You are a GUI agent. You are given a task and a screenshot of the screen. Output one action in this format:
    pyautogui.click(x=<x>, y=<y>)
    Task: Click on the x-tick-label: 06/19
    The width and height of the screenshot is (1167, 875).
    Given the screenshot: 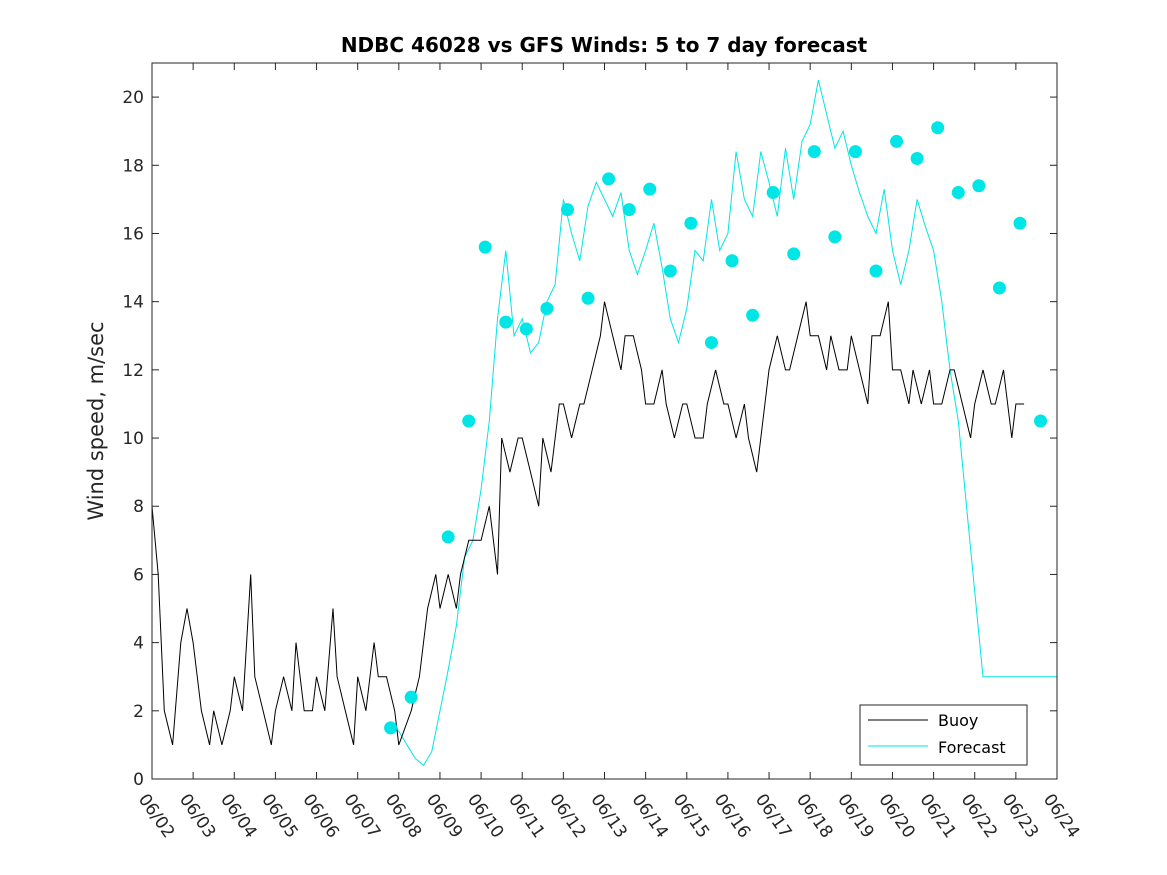 What is the action you would take?
    pyautogui.click(x=855, y=816)
    